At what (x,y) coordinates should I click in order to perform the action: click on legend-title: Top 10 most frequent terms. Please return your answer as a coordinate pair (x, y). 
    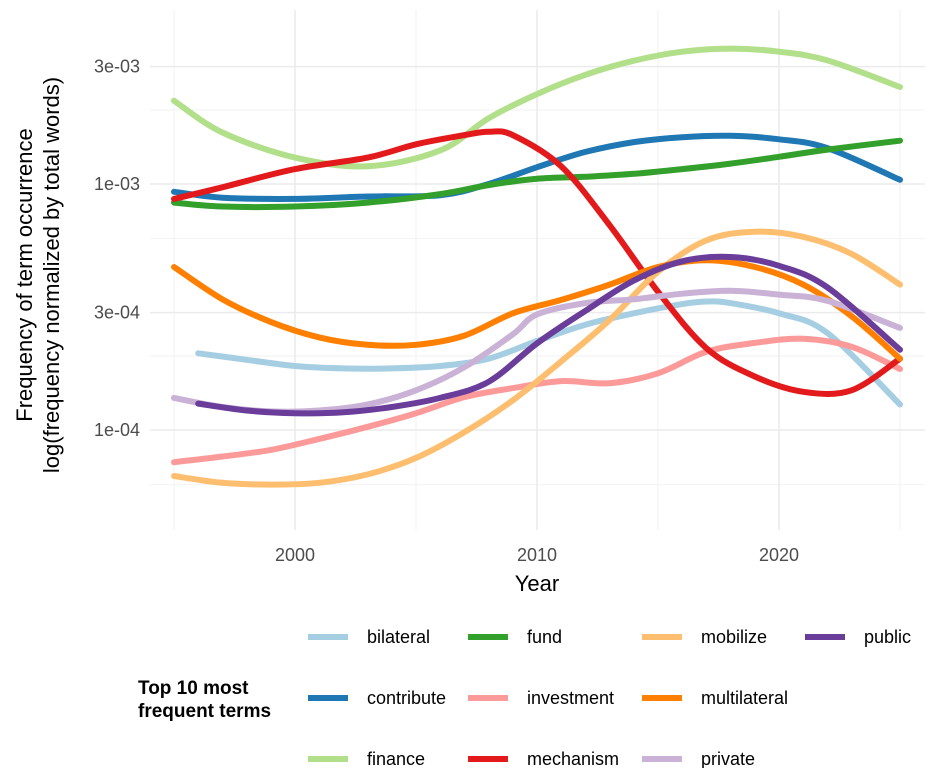
    Looking at the image, I should click on (204, 700).